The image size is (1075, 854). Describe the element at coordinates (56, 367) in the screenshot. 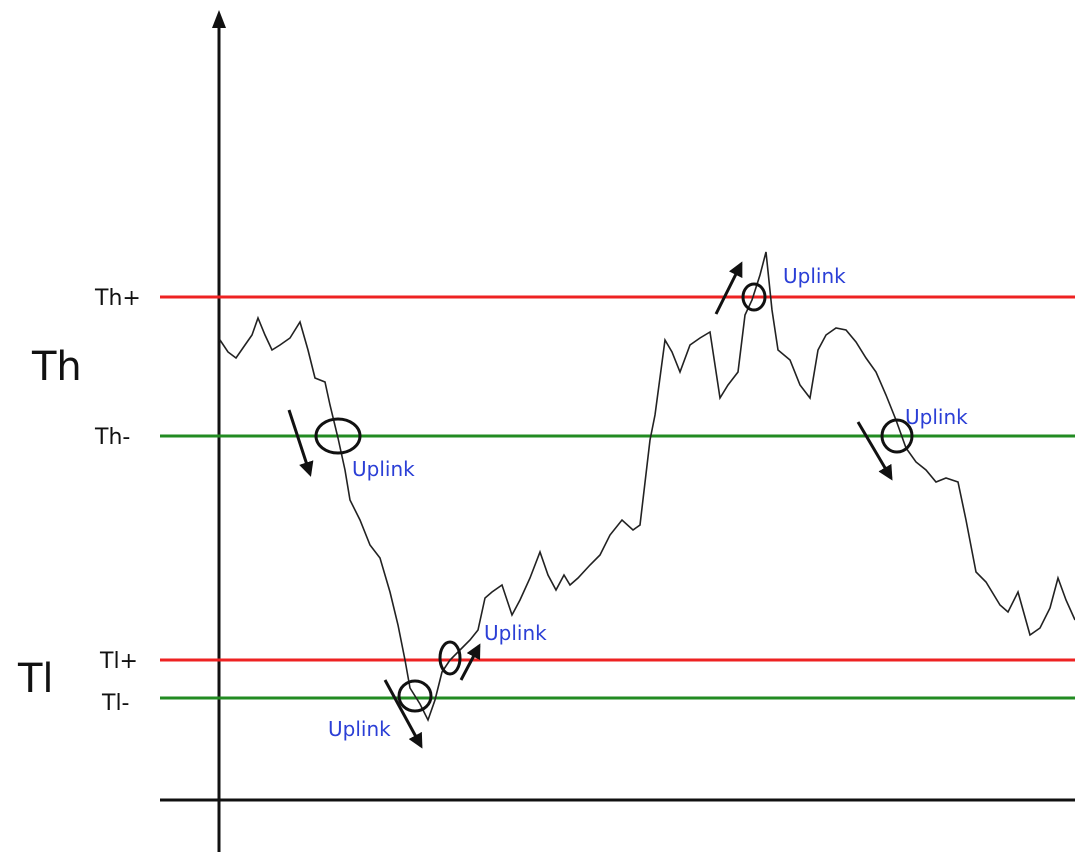

I see `group-label-th: Th` at that location.